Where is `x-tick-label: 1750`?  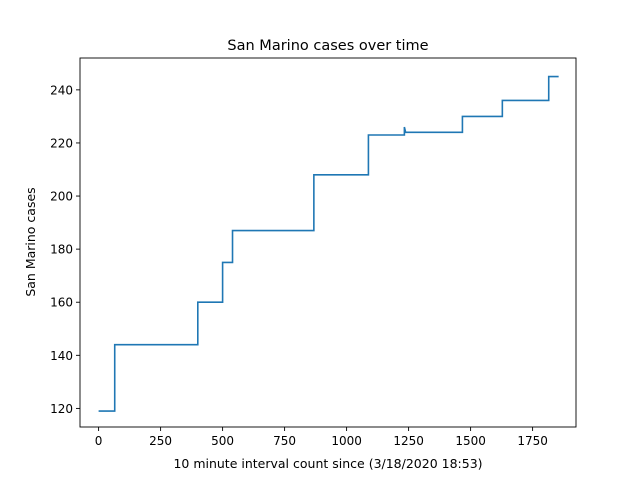 x-tick-label: 1750 is located at coordinates (532, 441).